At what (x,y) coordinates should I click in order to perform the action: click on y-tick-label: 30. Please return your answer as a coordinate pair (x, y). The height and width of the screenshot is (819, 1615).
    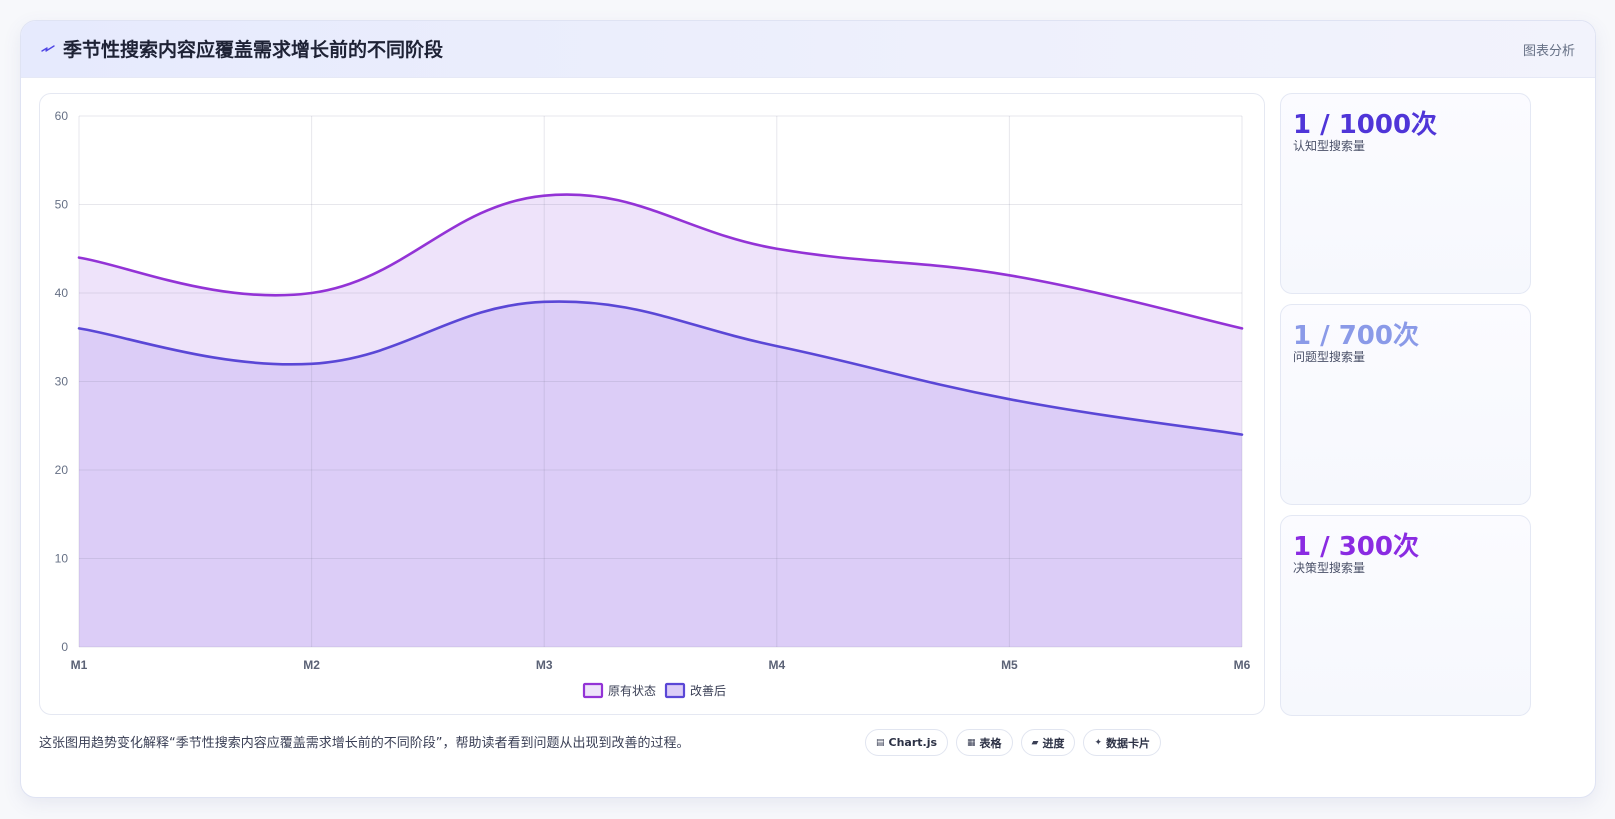
    Looking at the image, I should click on (62, 382).